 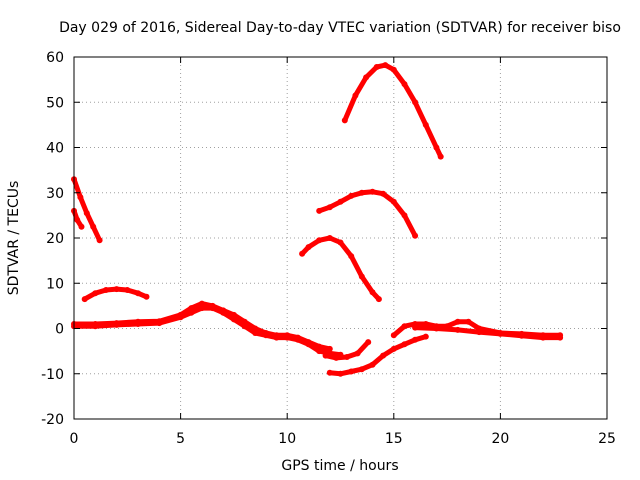 I want to click on x-tick-label: 10, so click(x=287, y=439).